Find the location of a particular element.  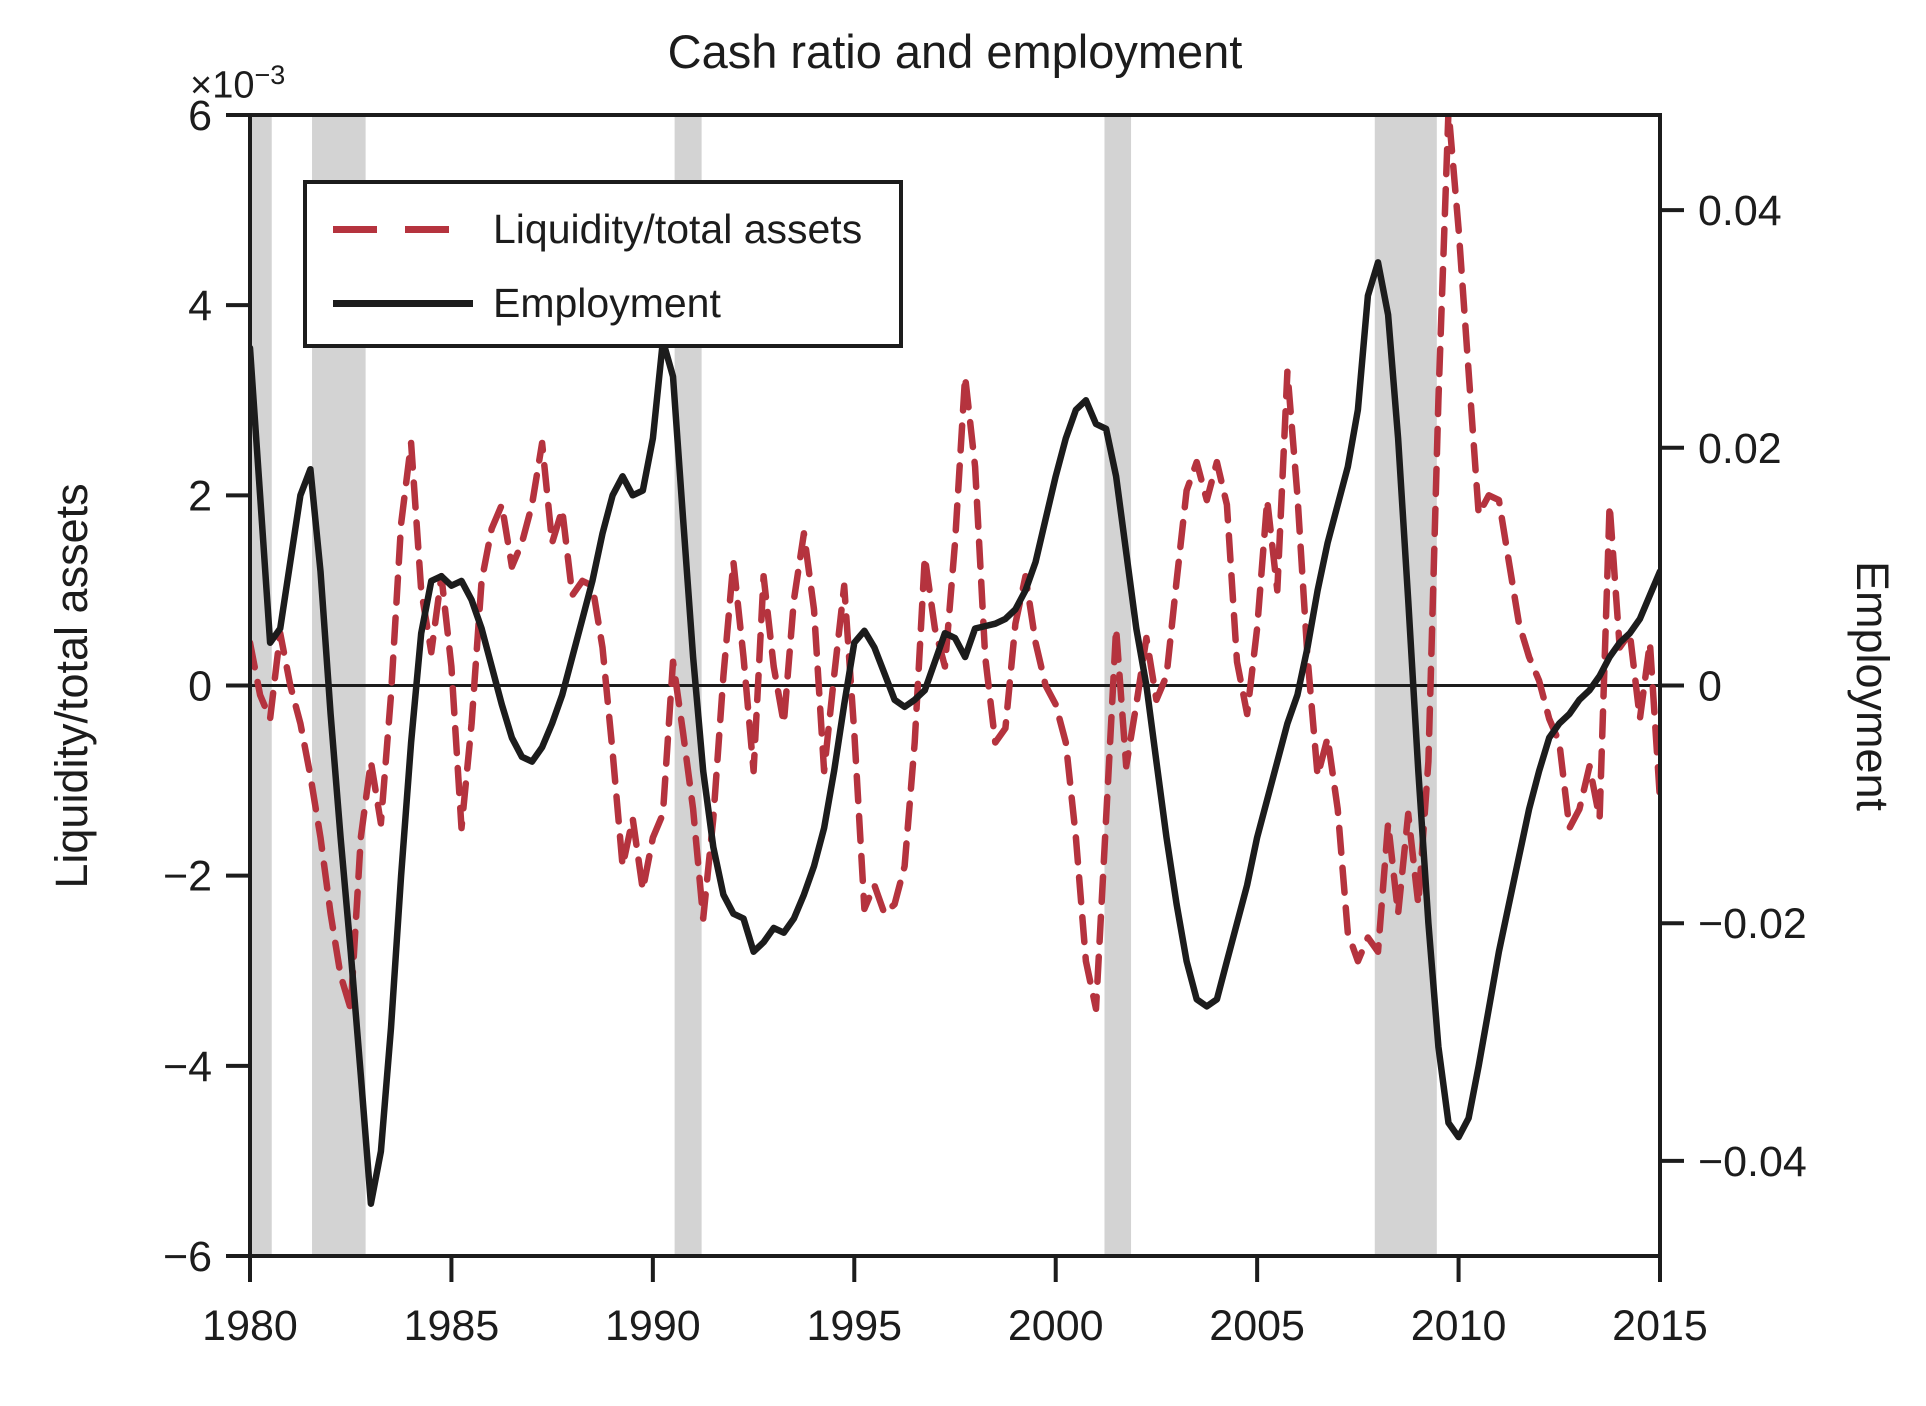

legend-label-liquidity: Liquidity/total assets is located at coordinates (678, 228).